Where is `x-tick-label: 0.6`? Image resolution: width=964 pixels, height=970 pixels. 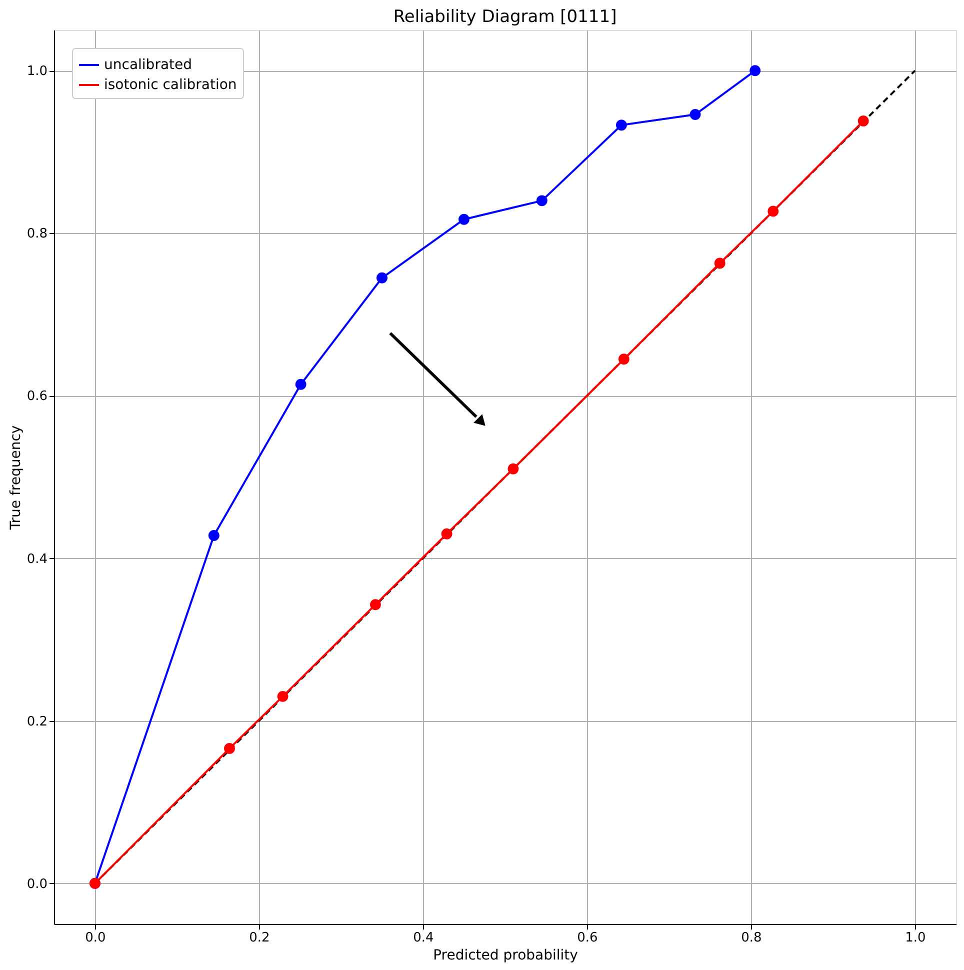 x-tick-label: 0.6 is located at coordinates (587, 938).